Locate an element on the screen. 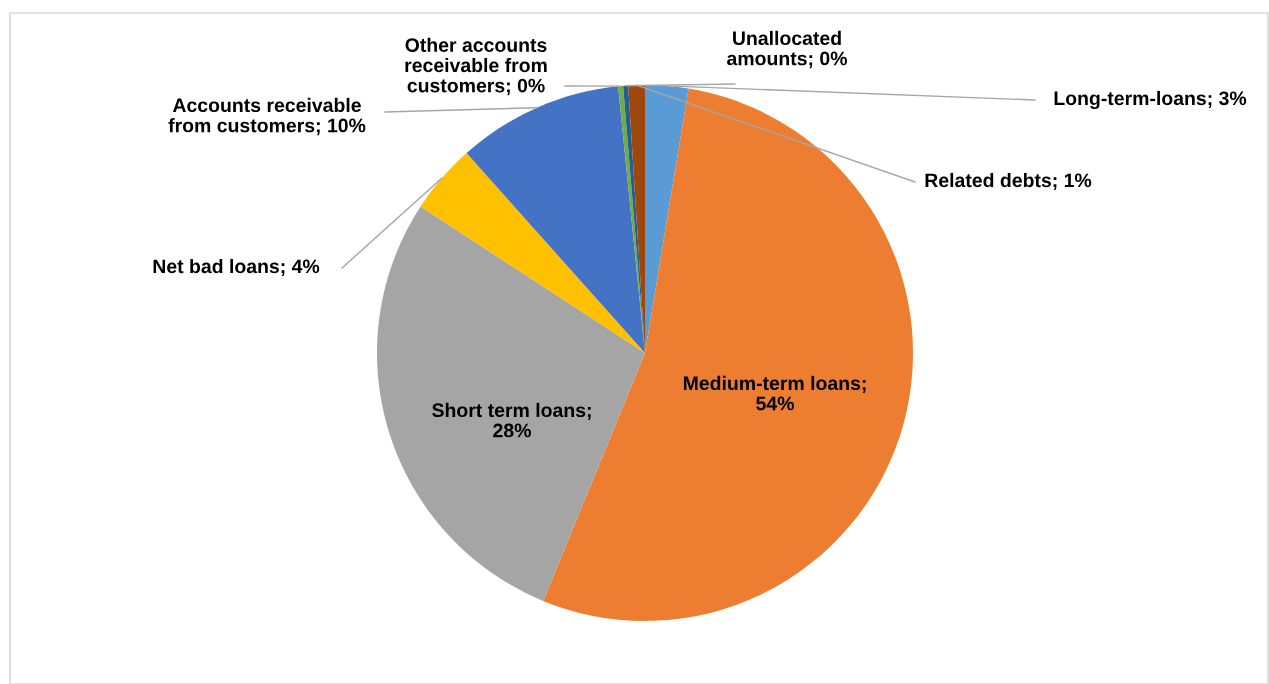 The width and height of the screenshot is (1269, 684). slice-label: Long-term-loans; 3% is located at coordinates (1150, 100).